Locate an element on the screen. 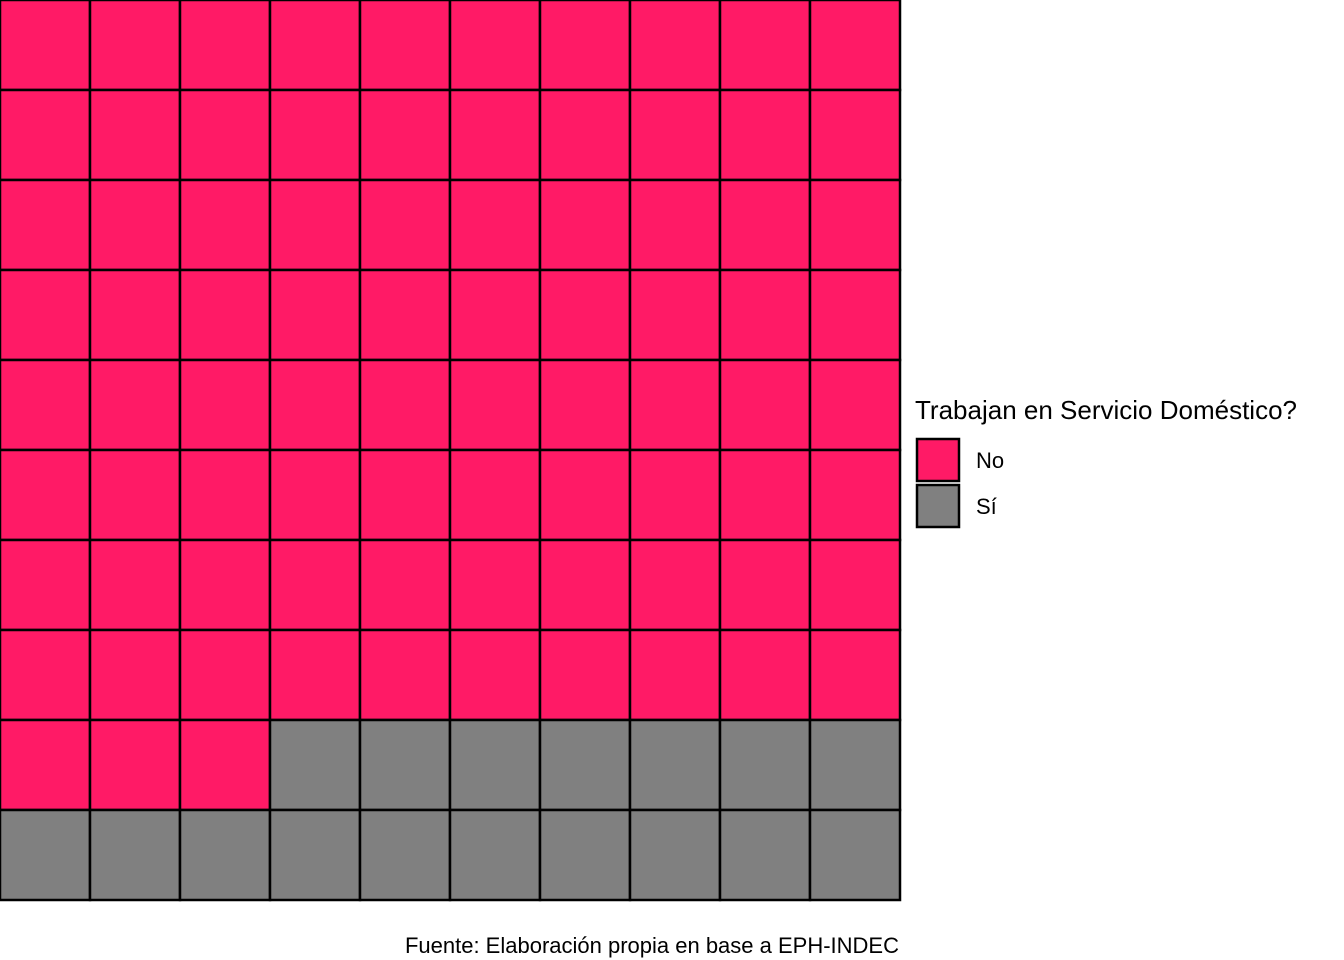 This screenshot has height=960, width=1344. legend-items: No Sí is located at coordinates (959, 483).